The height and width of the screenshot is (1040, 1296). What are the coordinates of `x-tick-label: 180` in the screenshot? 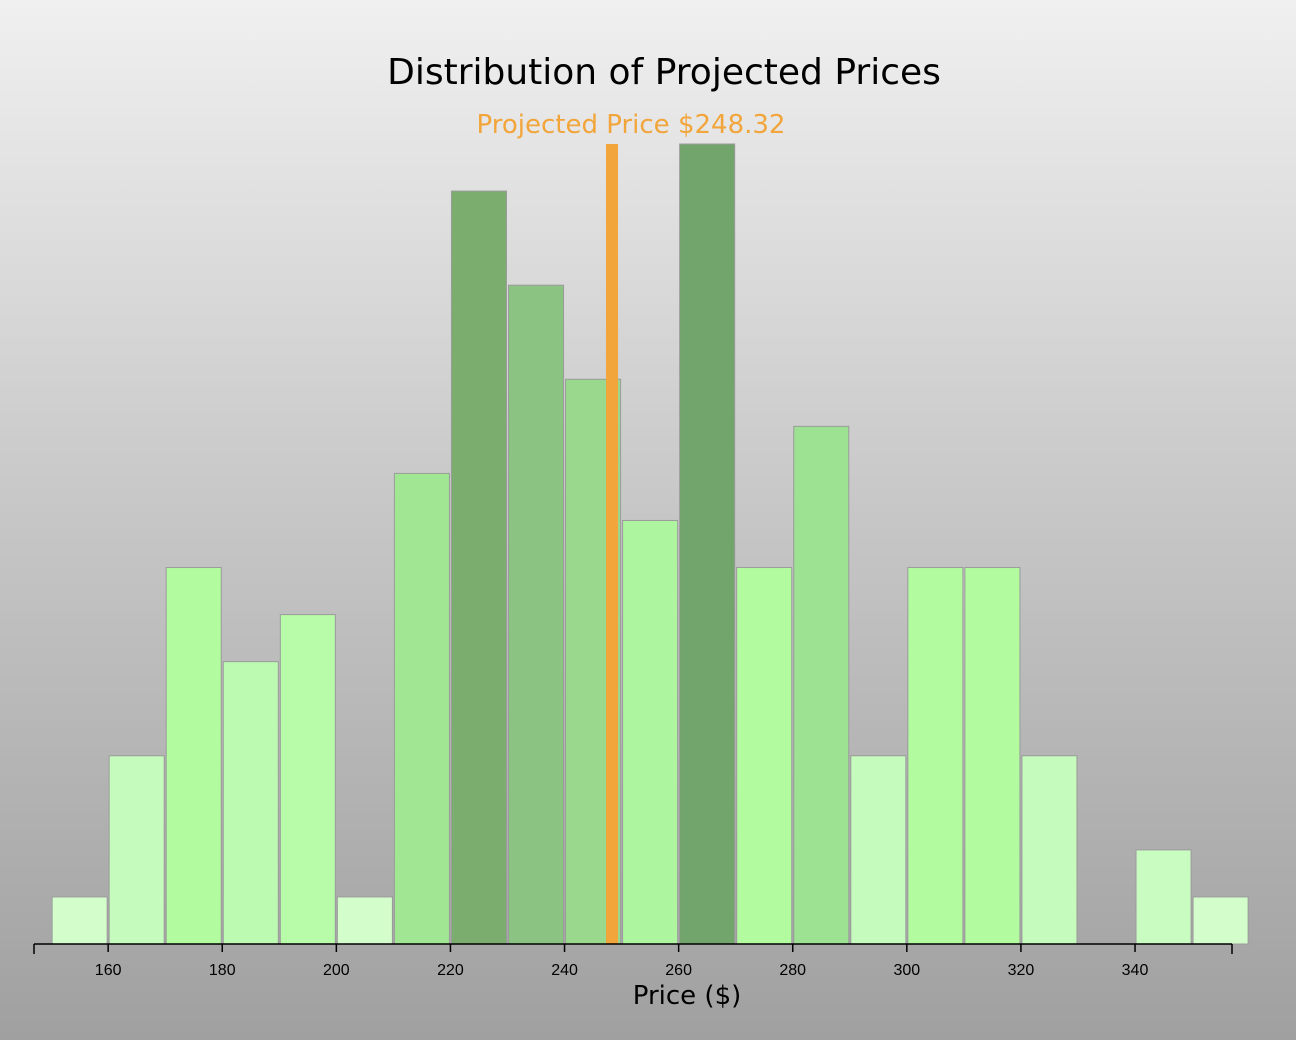 It's located at (222, 970).